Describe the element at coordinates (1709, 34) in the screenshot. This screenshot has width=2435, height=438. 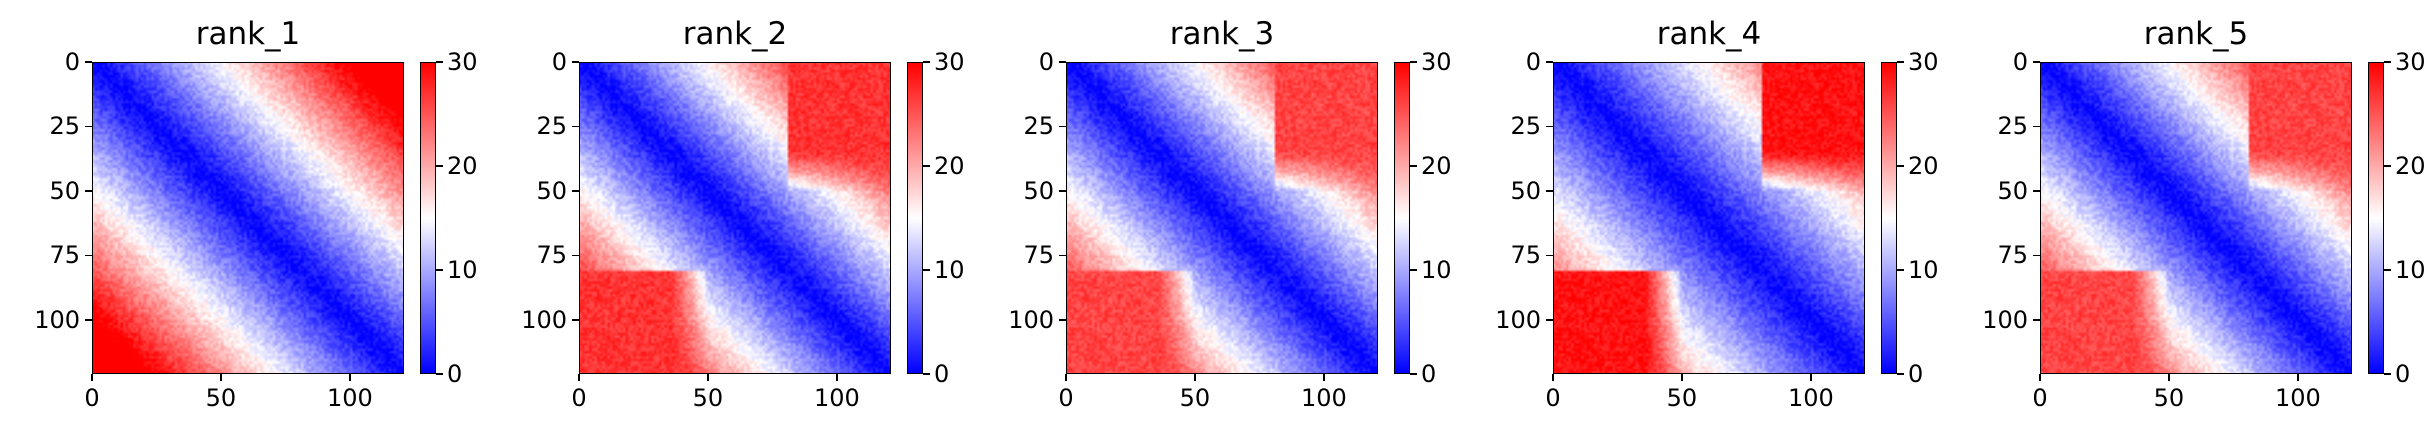
I see `chart-title: rank_4` at that location.